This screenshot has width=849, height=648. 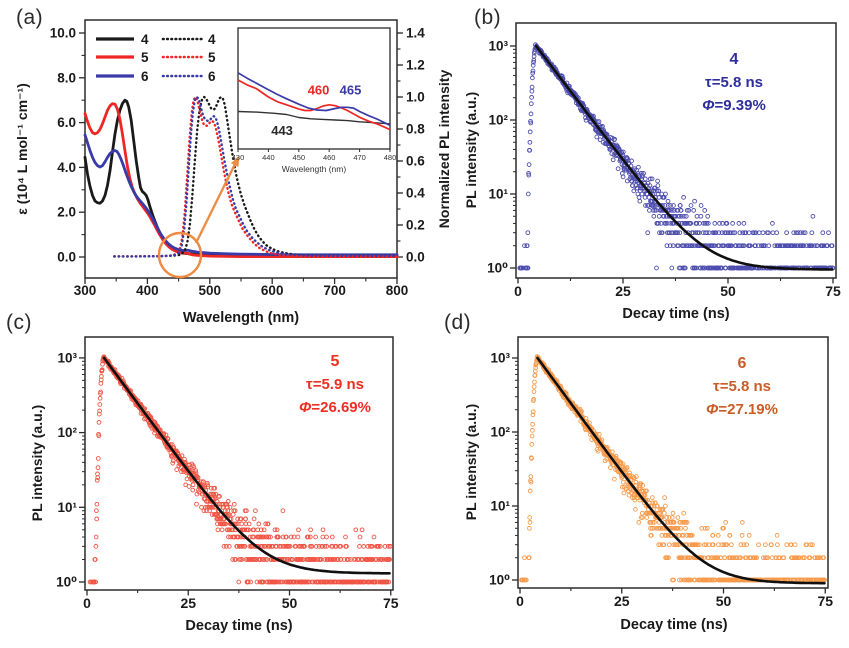 What do you see at coordinates (500, 506) in the screenshot?
I see `tick-label: 10¹` at bounding box center [500, 506].